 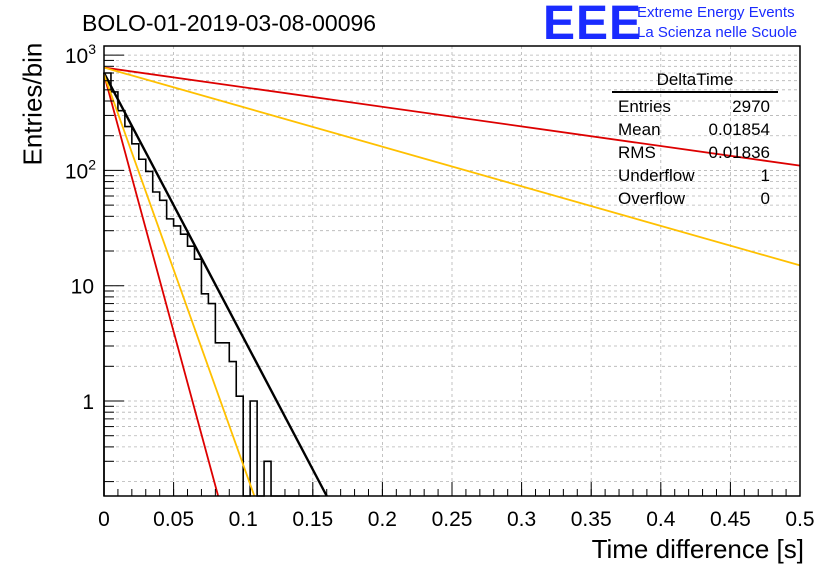 I want to click on y-axis-label: Entries/bin, so click(x=32, y=104).